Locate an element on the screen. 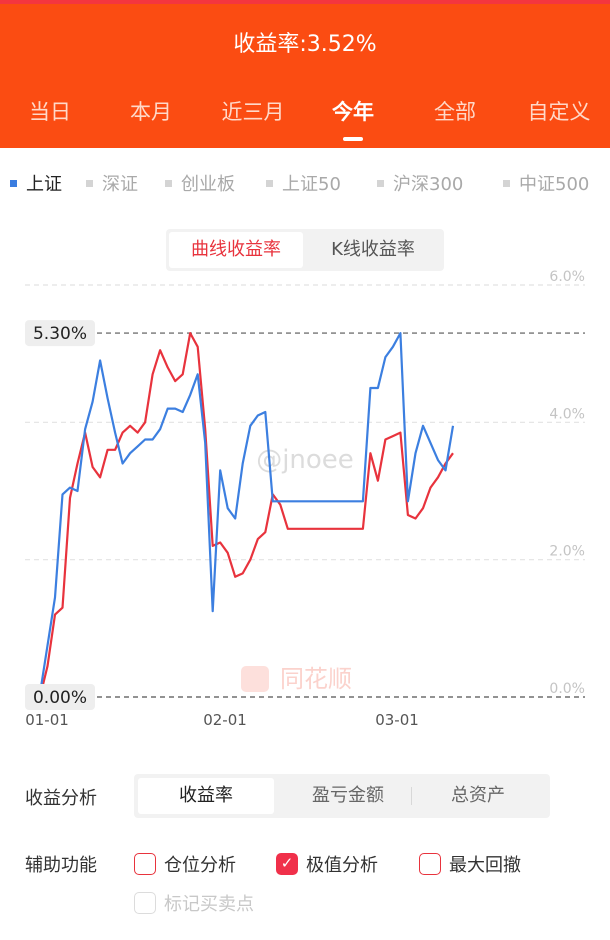 This screenshot has height=940, width=610. tab-custom: 自定义 is located at coordinates (559, 112).